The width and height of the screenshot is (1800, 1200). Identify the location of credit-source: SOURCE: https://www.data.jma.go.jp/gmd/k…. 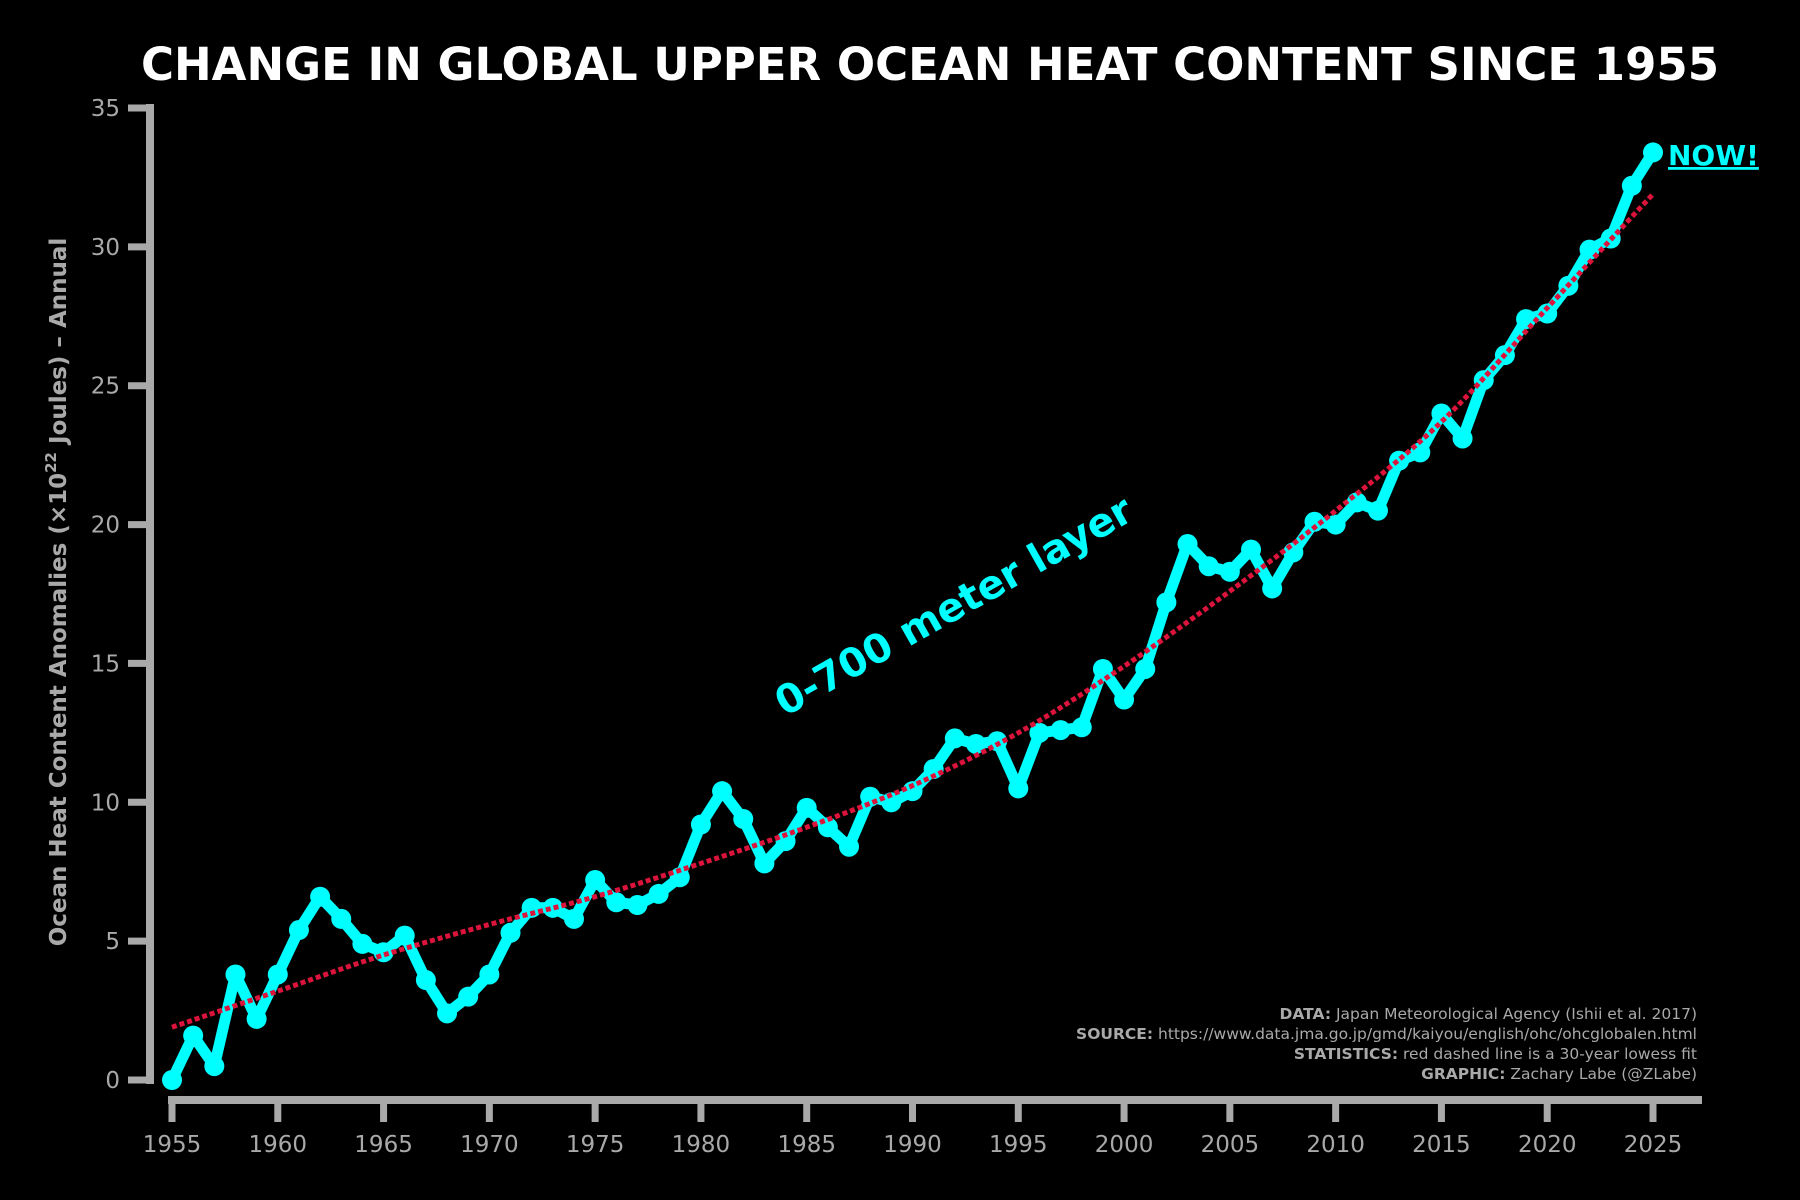
(1386, 1034).